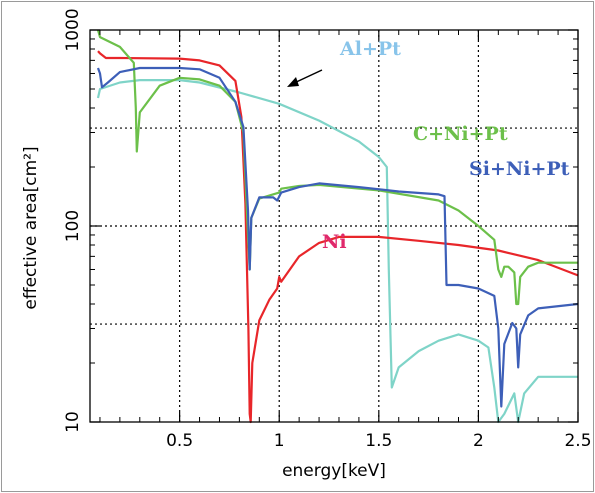 Image resolution: width=595 pixels, height=493 pixels. What do you see at coordinates (577, 441) in the screenshot?
I see `x-tick-label: 2.5` at bounding box center [577, 441].